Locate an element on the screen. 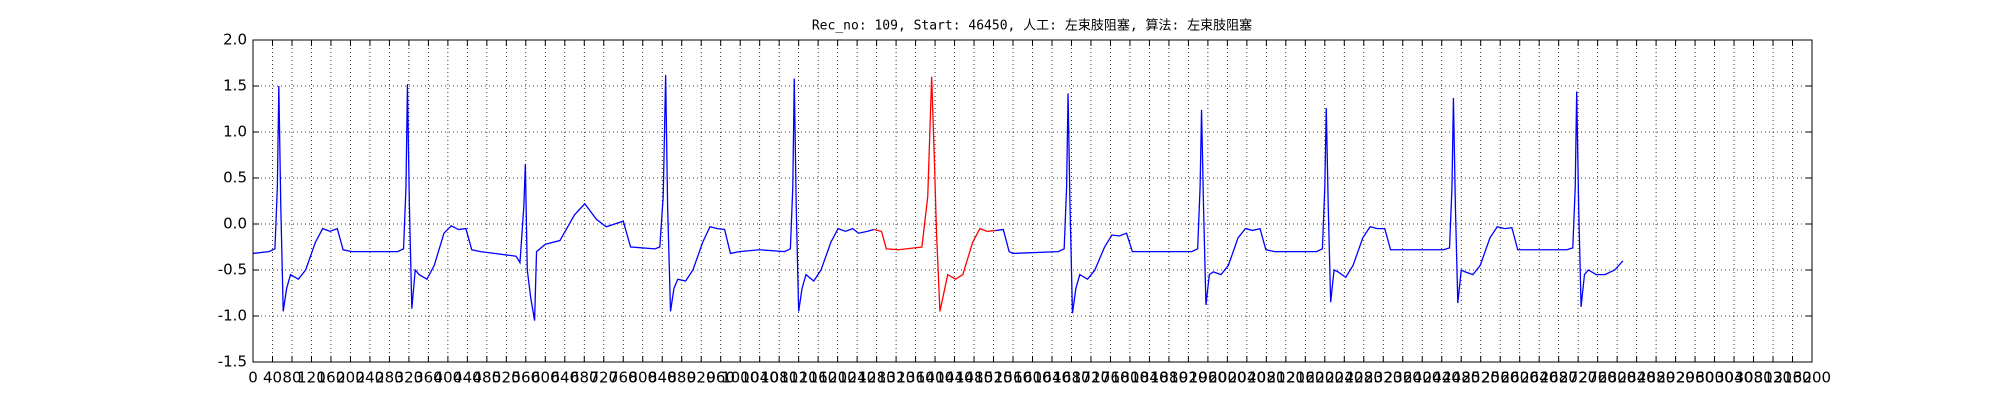 The width and height of the screenshot is (2000, 400). x-tick-label: 2480 is located at coordinates (1461, 378).